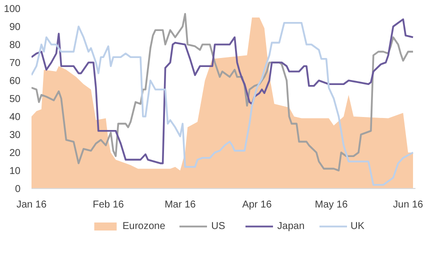 The image size is (438, 263). What do you see at coordinates (218, 226) in the screenshot?
I see `legend-label: US` at bounding box center [218, 226].